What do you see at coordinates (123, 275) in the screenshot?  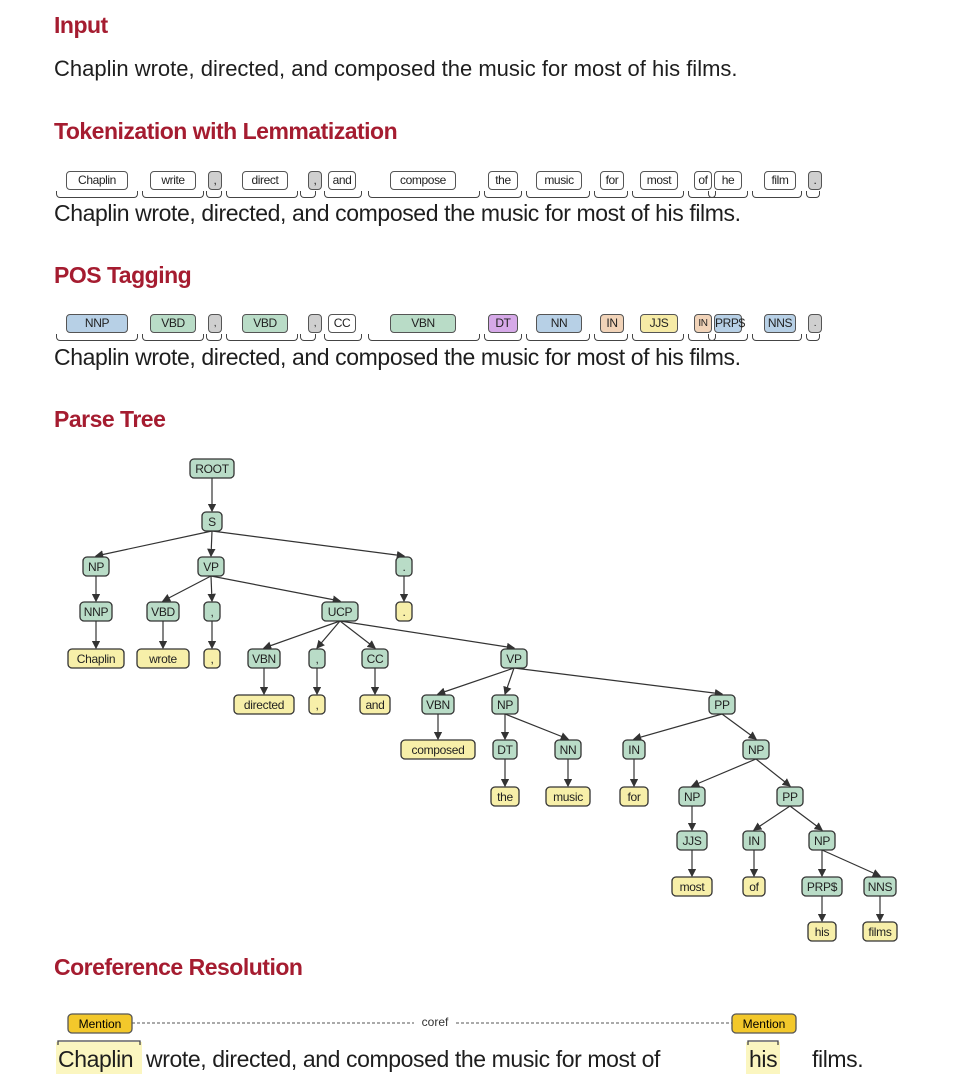 I see `section-heading-pos: POS Tagging` at bounding box center [123, 275].